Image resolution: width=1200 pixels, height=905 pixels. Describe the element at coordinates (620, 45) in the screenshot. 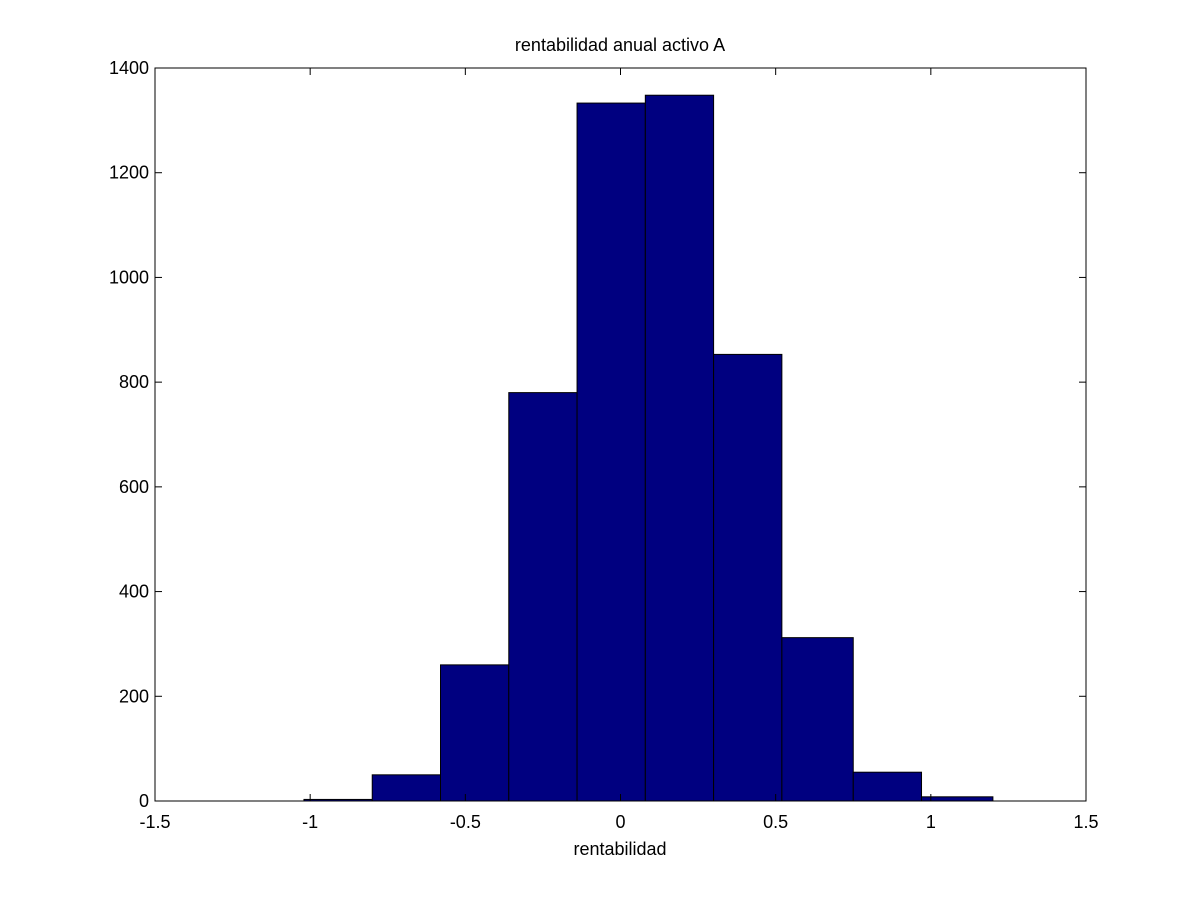

I see `chart-title: rentabilidad anual activo A` at that location.